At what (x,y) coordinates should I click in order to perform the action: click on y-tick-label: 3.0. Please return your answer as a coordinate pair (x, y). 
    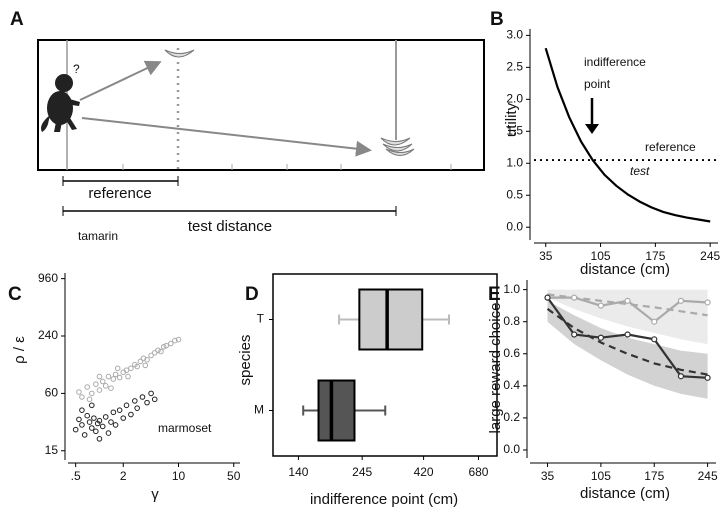
    Looking at the image, I should click on (514, 35).